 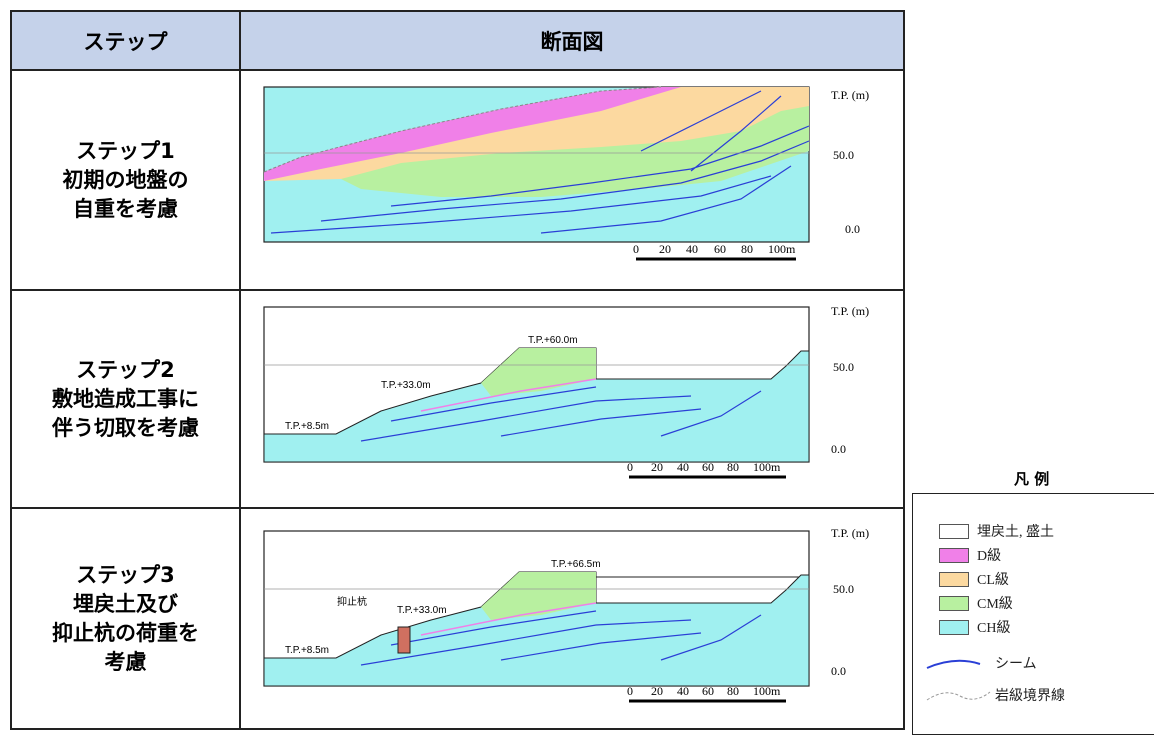 What do you see at coordinates (995, 695) in the screenshot?
I see `legend-item-boundary: 岩級境界線` at bounding box center [995, 695].